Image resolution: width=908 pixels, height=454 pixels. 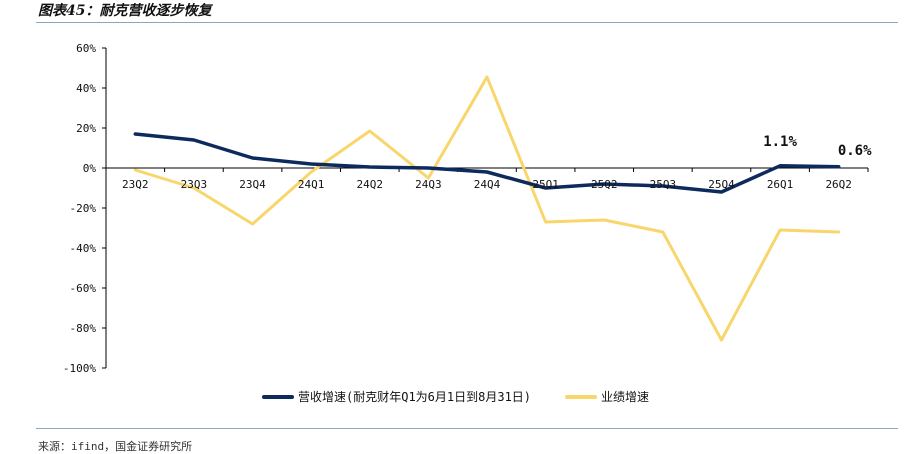 What do you see at coordinates (428, 184) in the screenshot?
I see `x-tick-label: 24Q3` at bounding box center [428, 184].